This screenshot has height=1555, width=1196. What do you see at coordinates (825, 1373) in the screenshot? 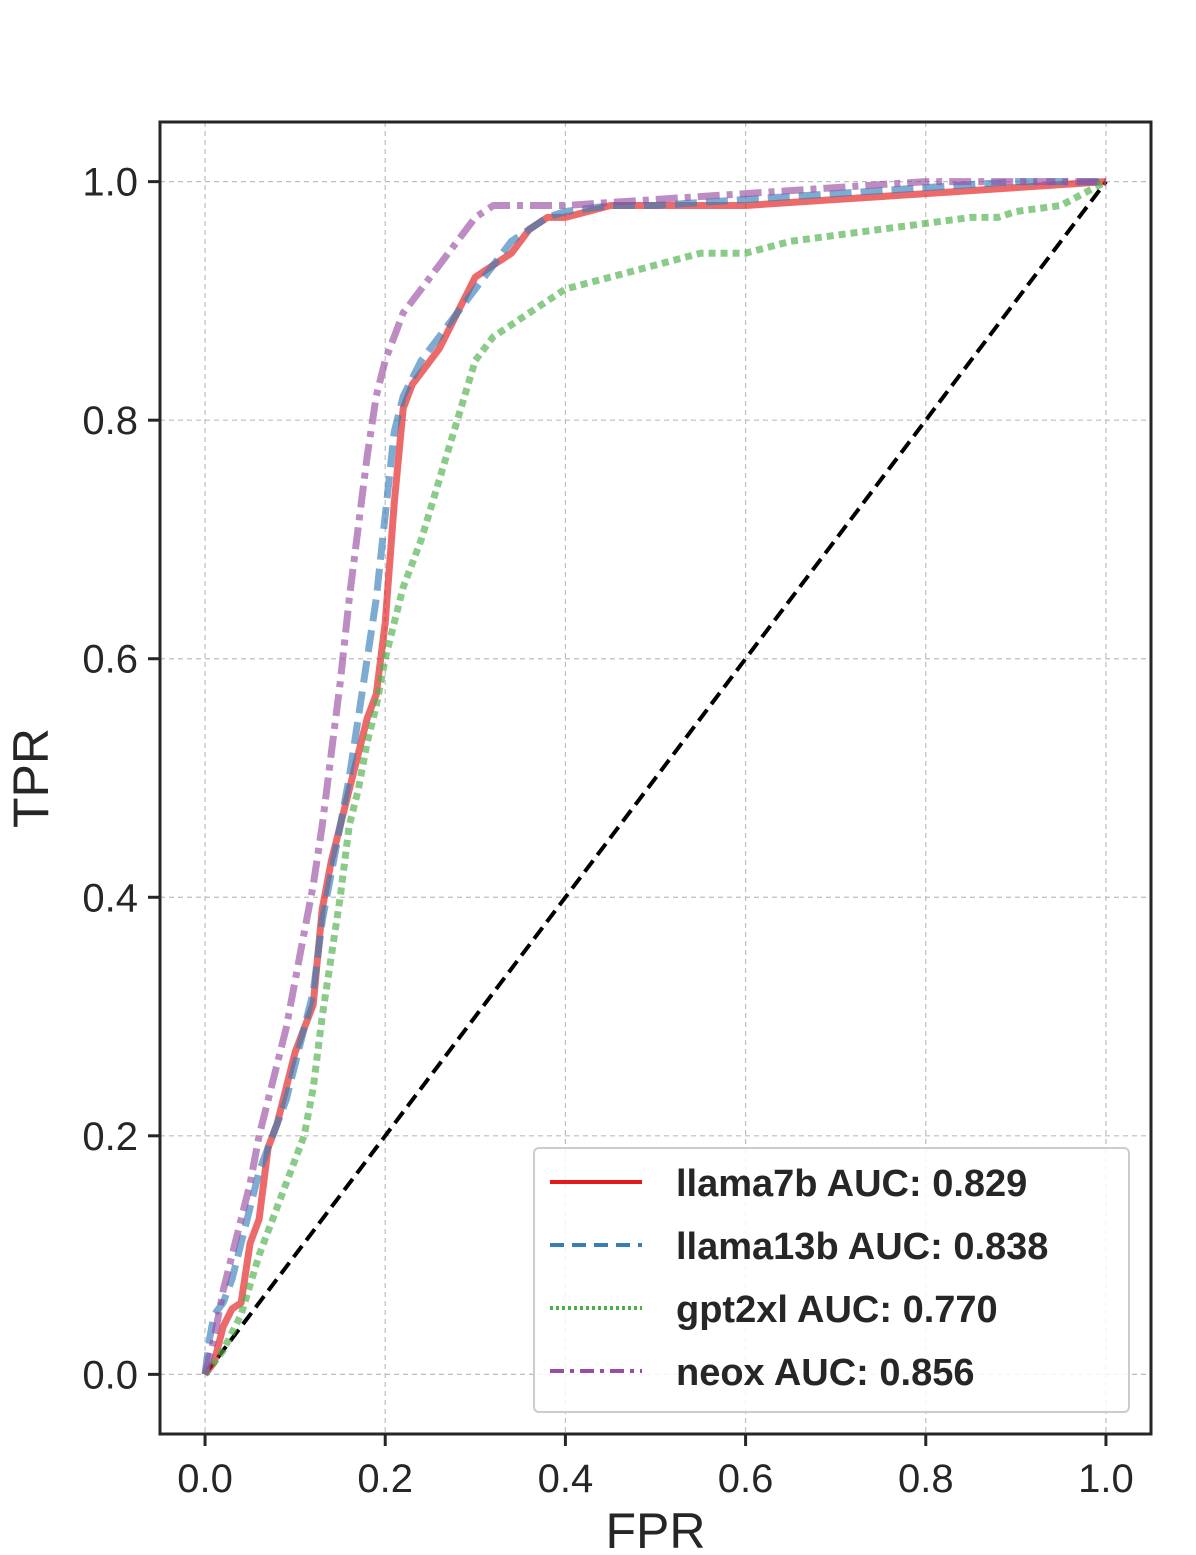
I see `legend-label-neox: neox AUC: 0.856` at bounding box center [825, 1373].